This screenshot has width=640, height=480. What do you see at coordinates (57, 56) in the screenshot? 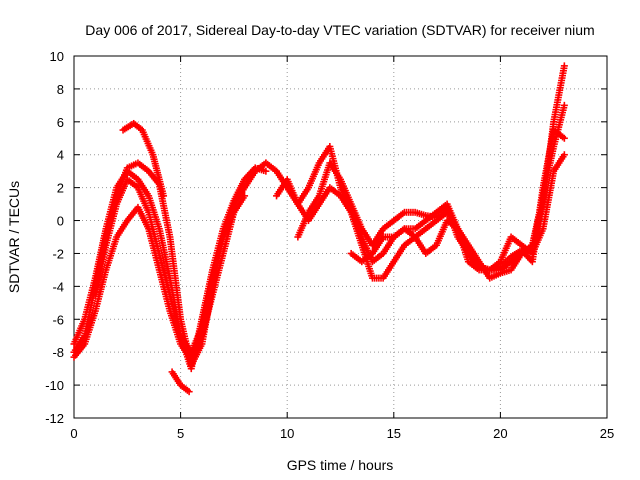
I see `y-tick-label: 10` at bounding box center [57, 56].